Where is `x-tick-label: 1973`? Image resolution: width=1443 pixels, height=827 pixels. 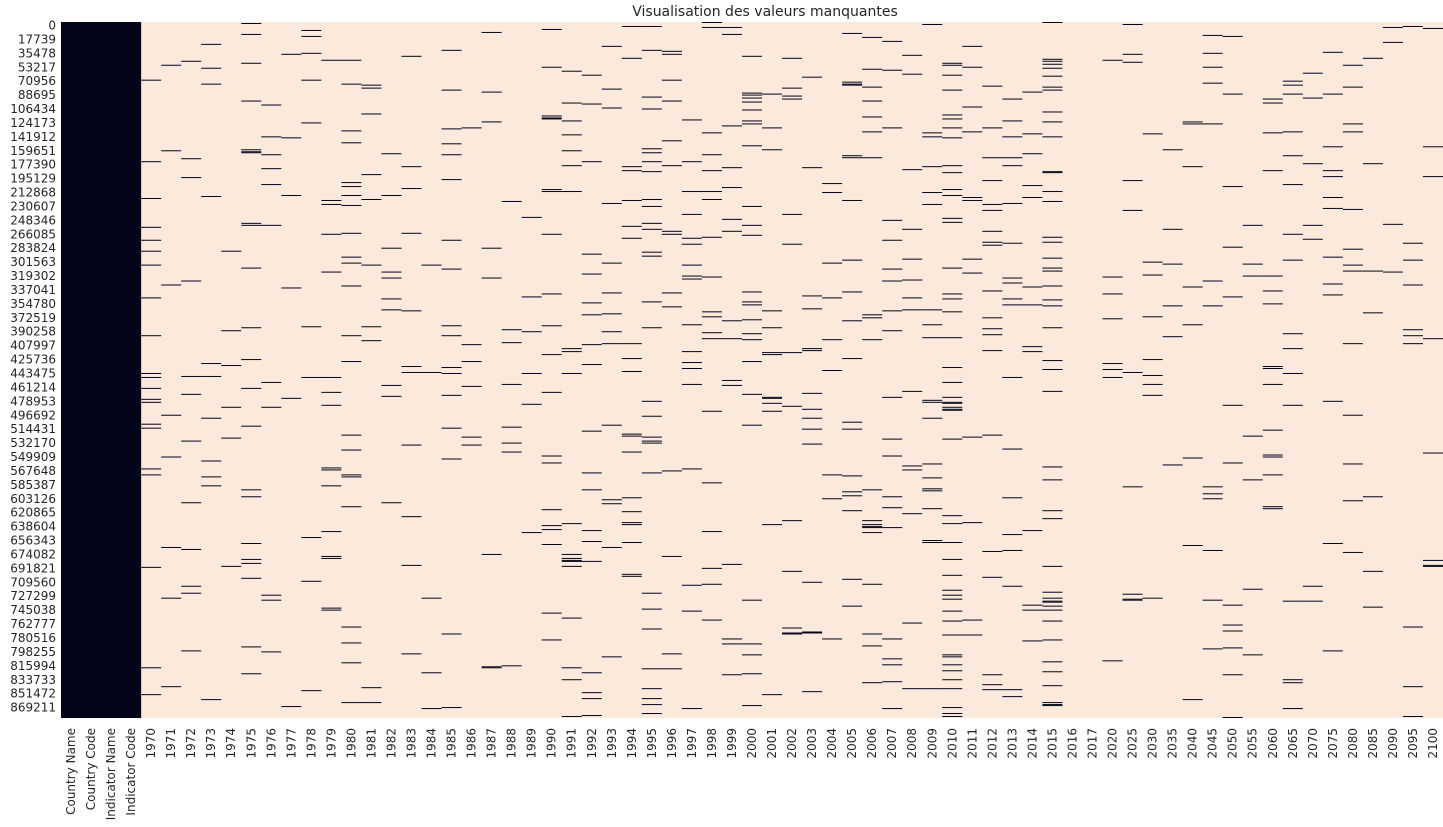 x-tick-label: 1973 is located at coordinates (211, 743).